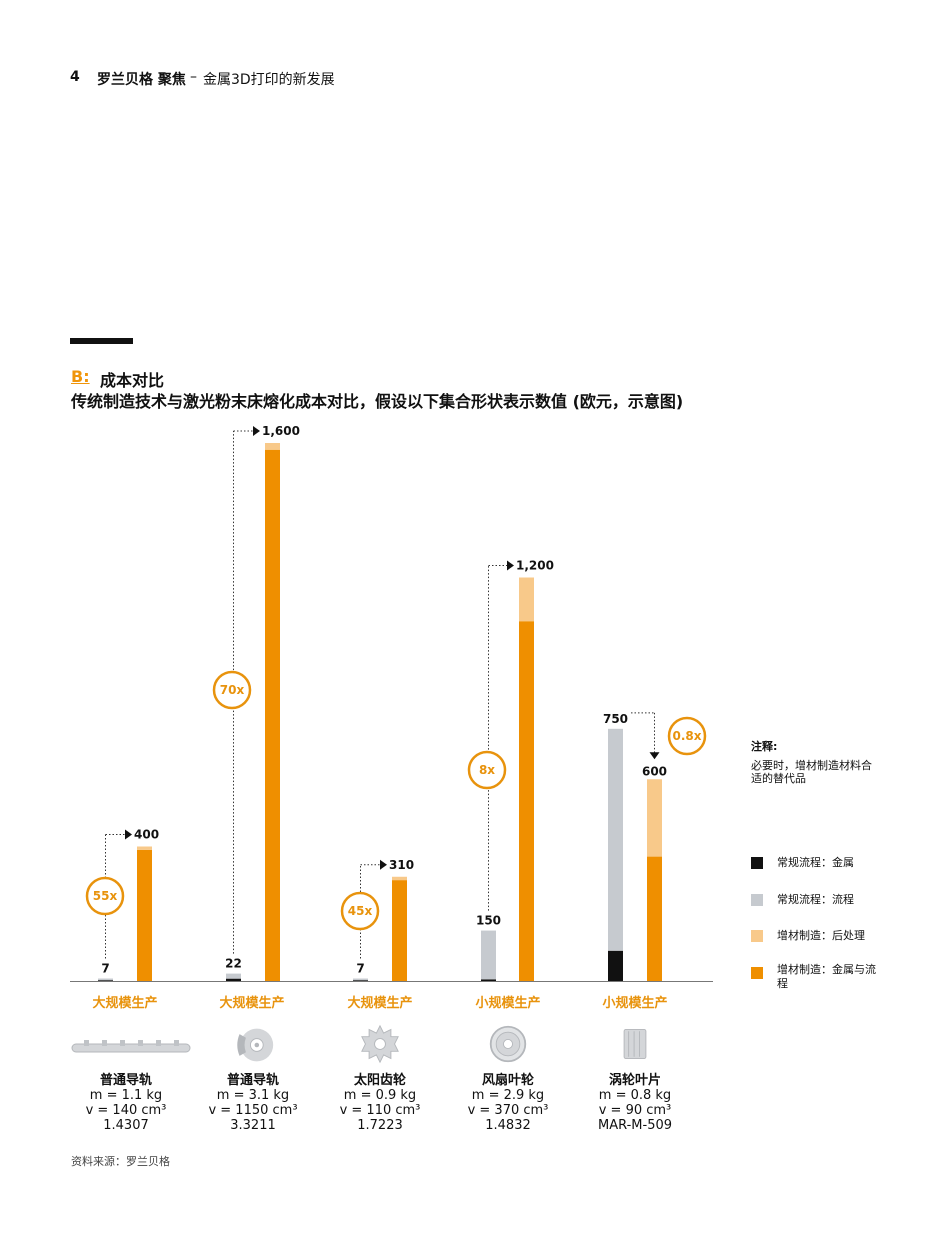  Describe the element at coordinates (380, 1125) in the screenshot. I see `part-material: 1.7223` at that location.